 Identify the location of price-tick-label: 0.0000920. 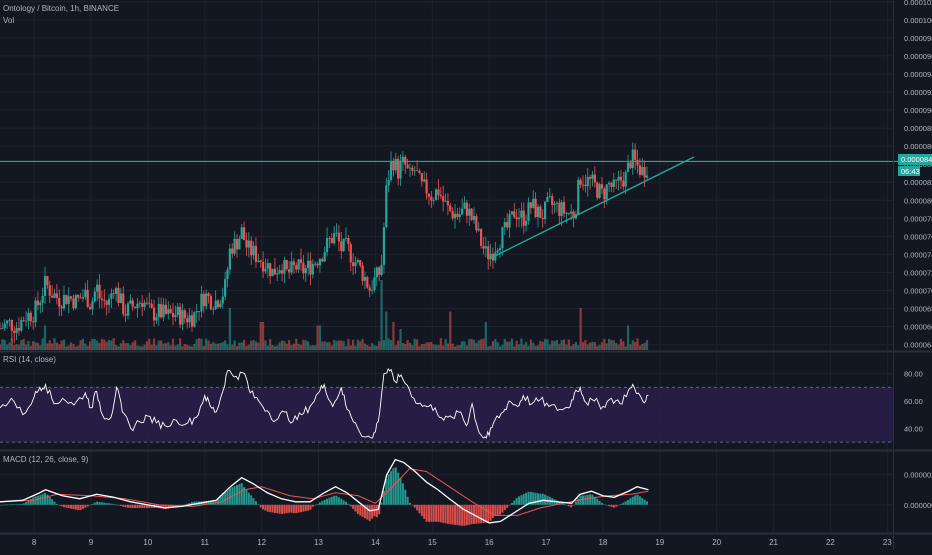
(918, 92).